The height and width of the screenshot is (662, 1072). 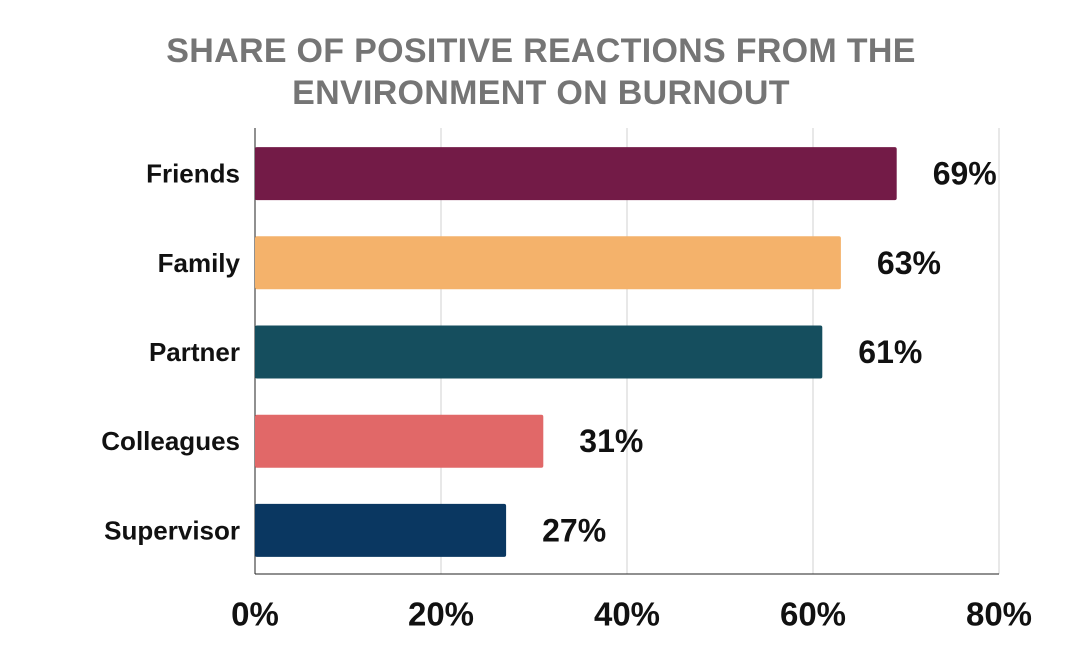 I want to click on bar-partner, so click(x=539, y=352).